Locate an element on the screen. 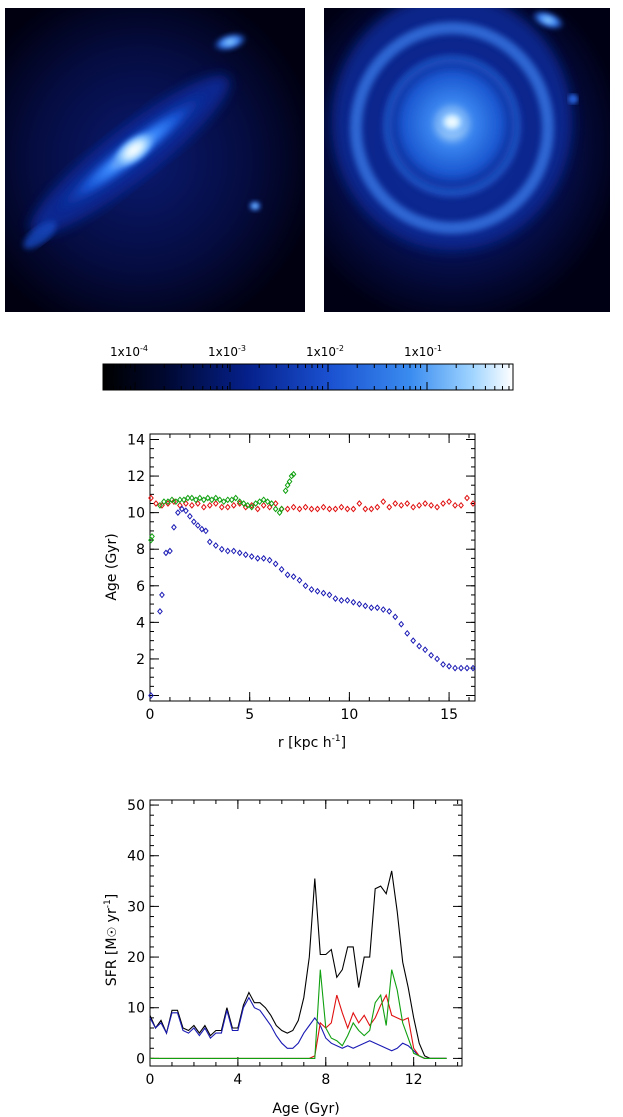  age-radius-xlabel: r [kpc h-1] is located at coordinates (312, 742).